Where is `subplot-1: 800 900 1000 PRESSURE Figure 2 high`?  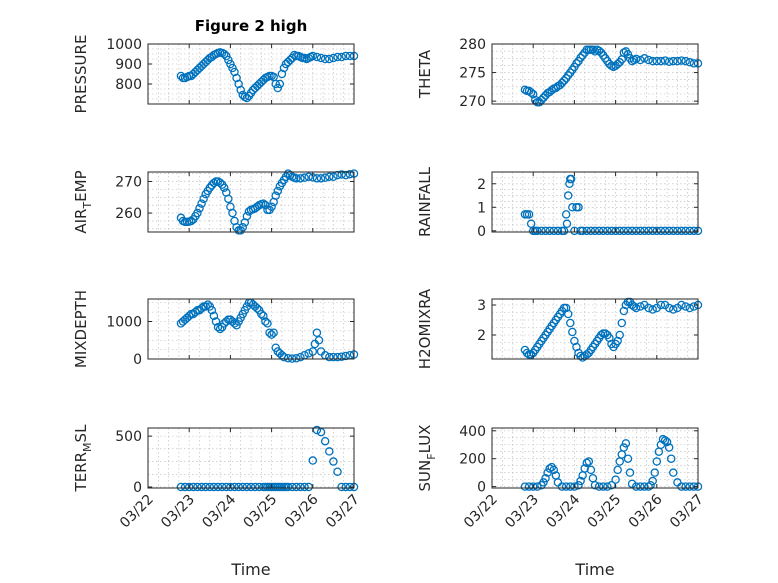 subplot-1: 800 900 1000 PRESSURE Figure 2 high is located at coordinates (215, 65).